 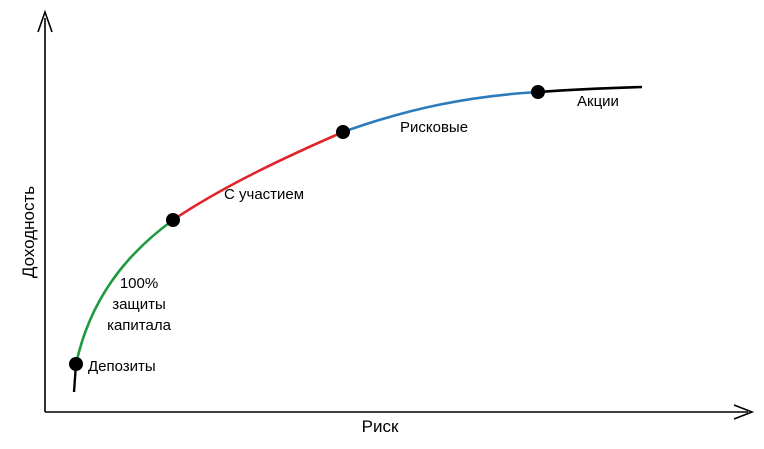 I want to click on label-participation: С участием, so click(x=264, y=194).